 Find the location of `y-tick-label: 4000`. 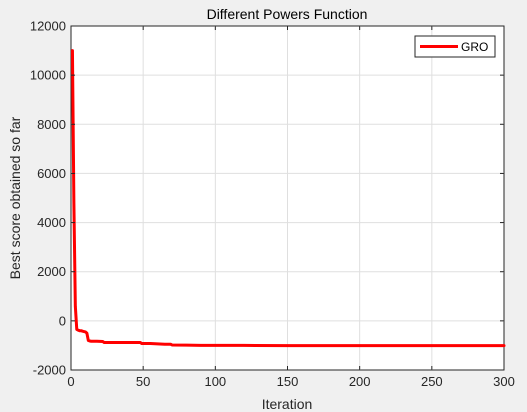

y-tick-label: 4000 is located at coordinates (51, 222).